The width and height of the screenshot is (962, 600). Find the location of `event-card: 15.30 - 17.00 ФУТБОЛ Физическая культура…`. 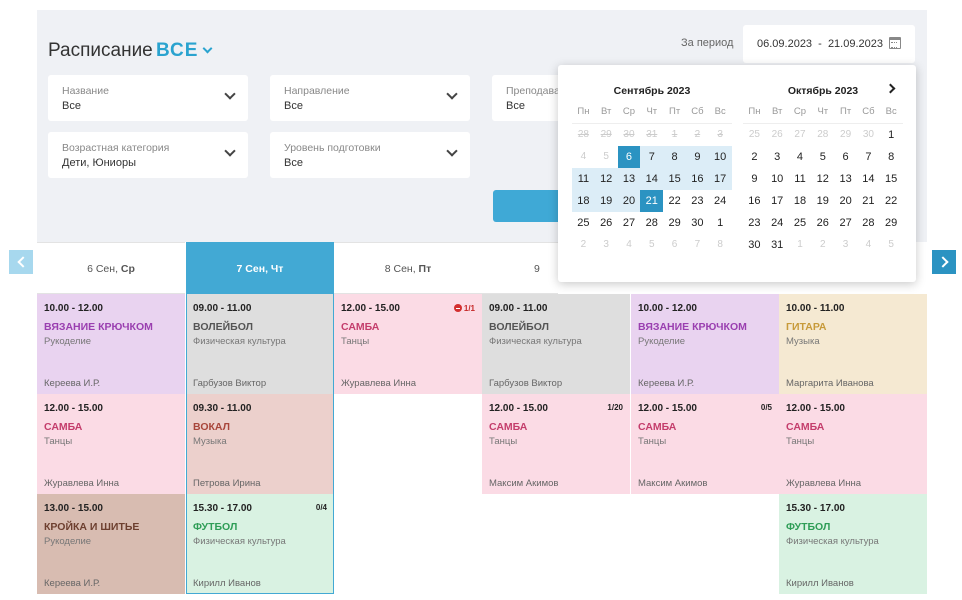

event-card: 15.30 - 17.00 ФУТБОЛ Физическая культура… is located at coordinates (260, 544).